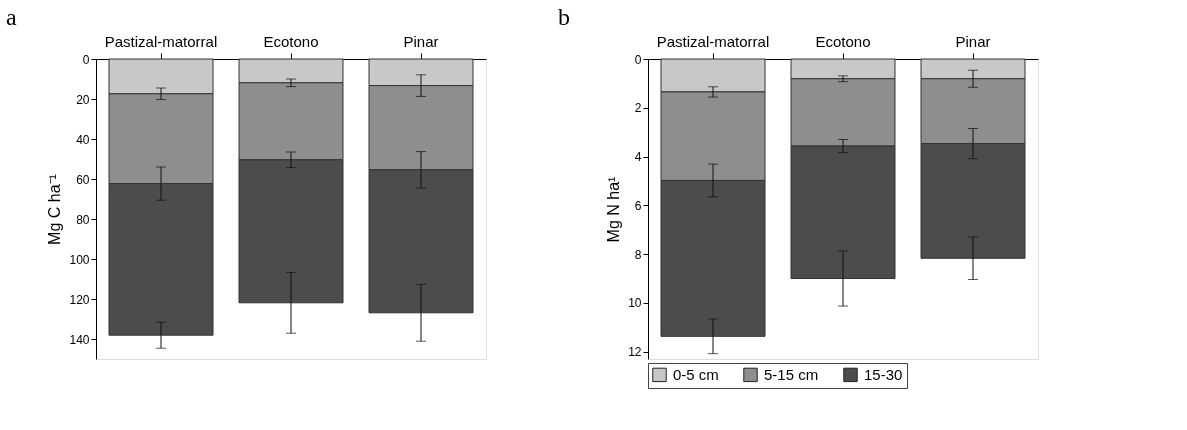 The height and width of the screenshot is (430, 1187). What do you see at coordinates (638, 157) in the screenshot?
I see `y-tick-label: 4` at bounding box center [638, 157].